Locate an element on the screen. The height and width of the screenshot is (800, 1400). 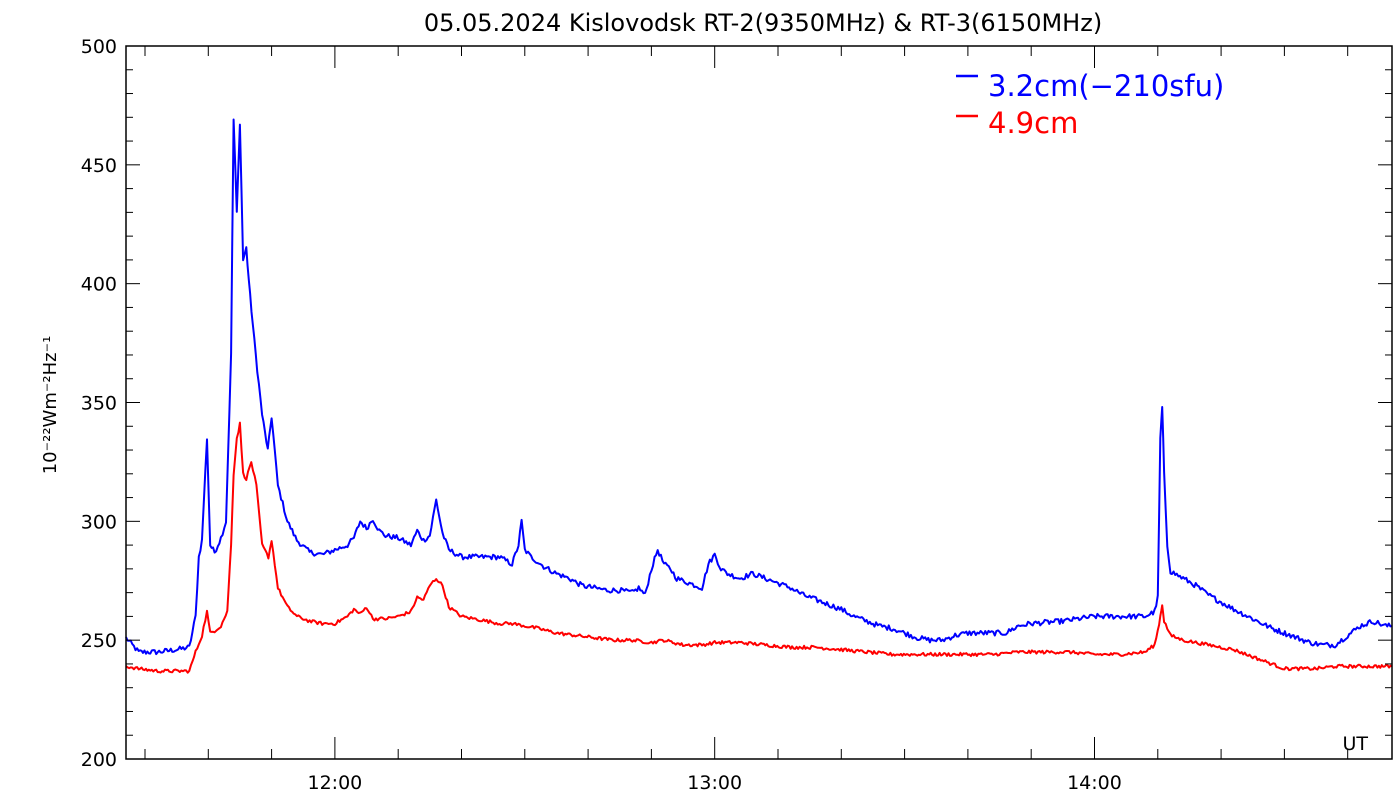
x-tick-label: 13:00 is located at coordinates (714, 783).